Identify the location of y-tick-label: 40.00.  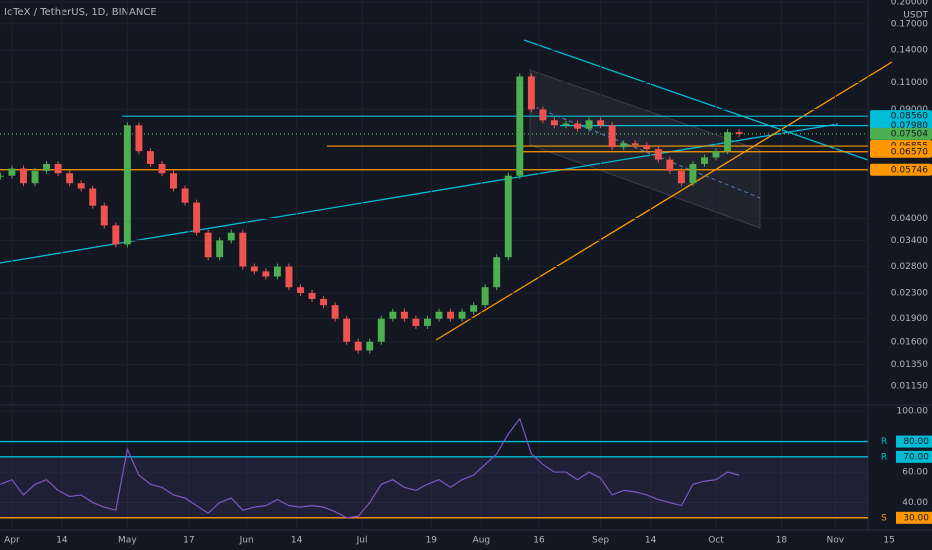
(915, 503).